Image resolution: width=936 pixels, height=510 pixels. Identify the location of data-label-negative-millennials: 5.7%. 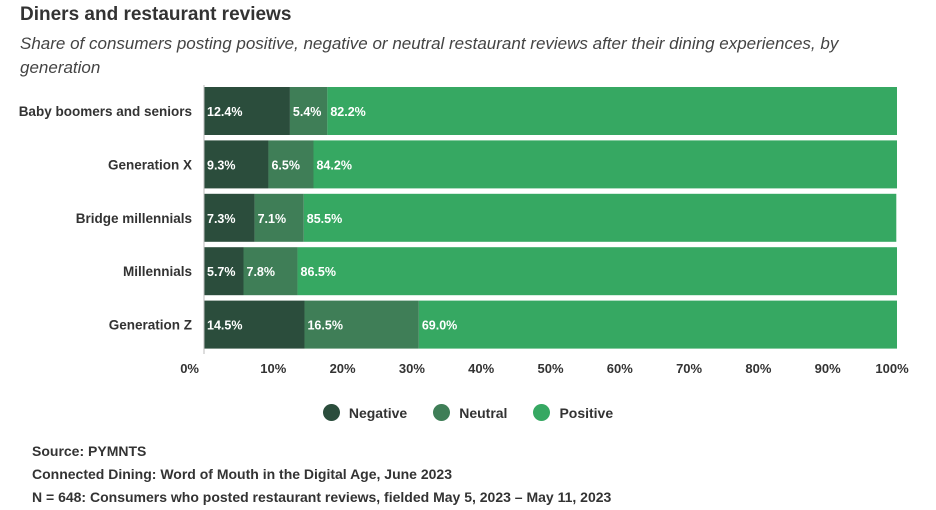
(221, 272).